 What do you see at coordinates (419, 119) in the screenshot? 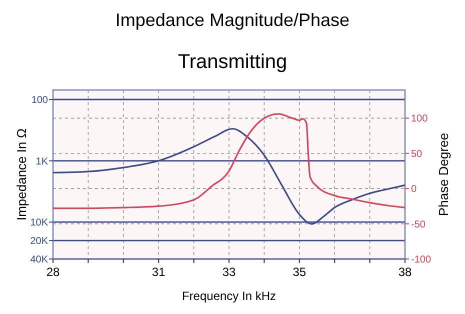
I see `y2-tick-label: 100` at bounding box center [419, 119].